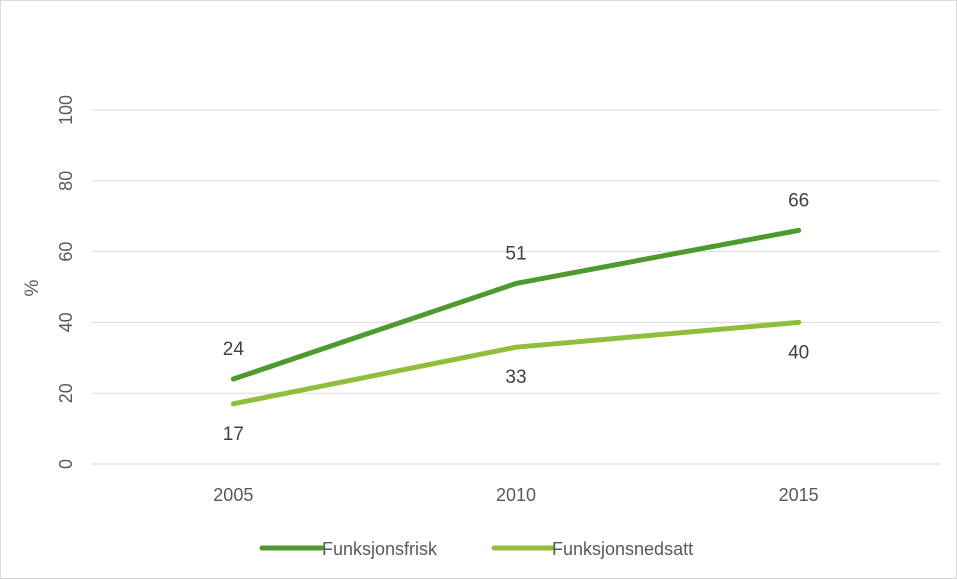 This screenshot has height=580, width=957. Describe the element at coordinates (66, 110) in the screenshot. I see `y-tick-label: 100` at that location.